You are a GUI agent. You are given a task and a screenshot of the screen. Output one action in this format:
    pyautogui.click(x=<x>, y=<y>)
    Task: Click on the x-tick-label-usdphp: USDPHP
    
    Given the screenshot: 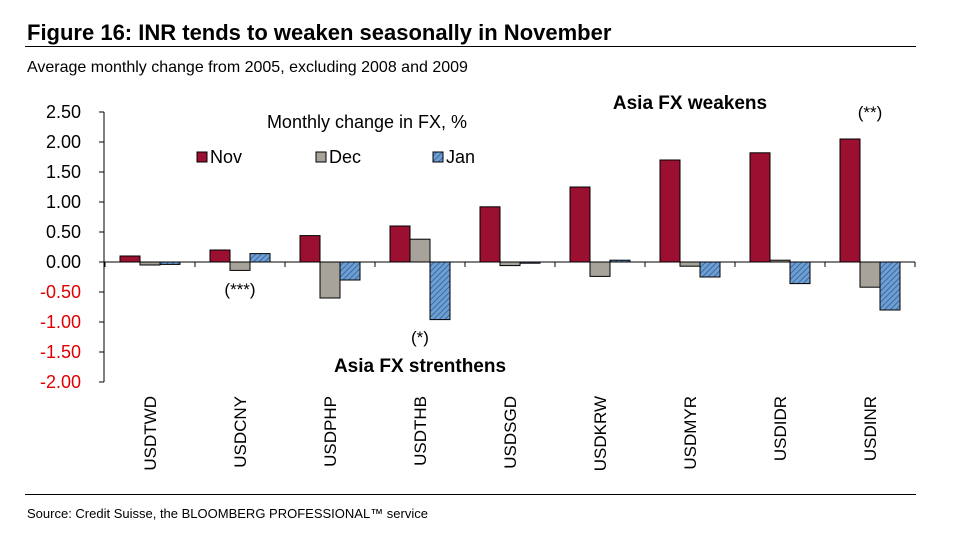 What is the action you would take?
    pyautogui.click(x=330, y=431)
    